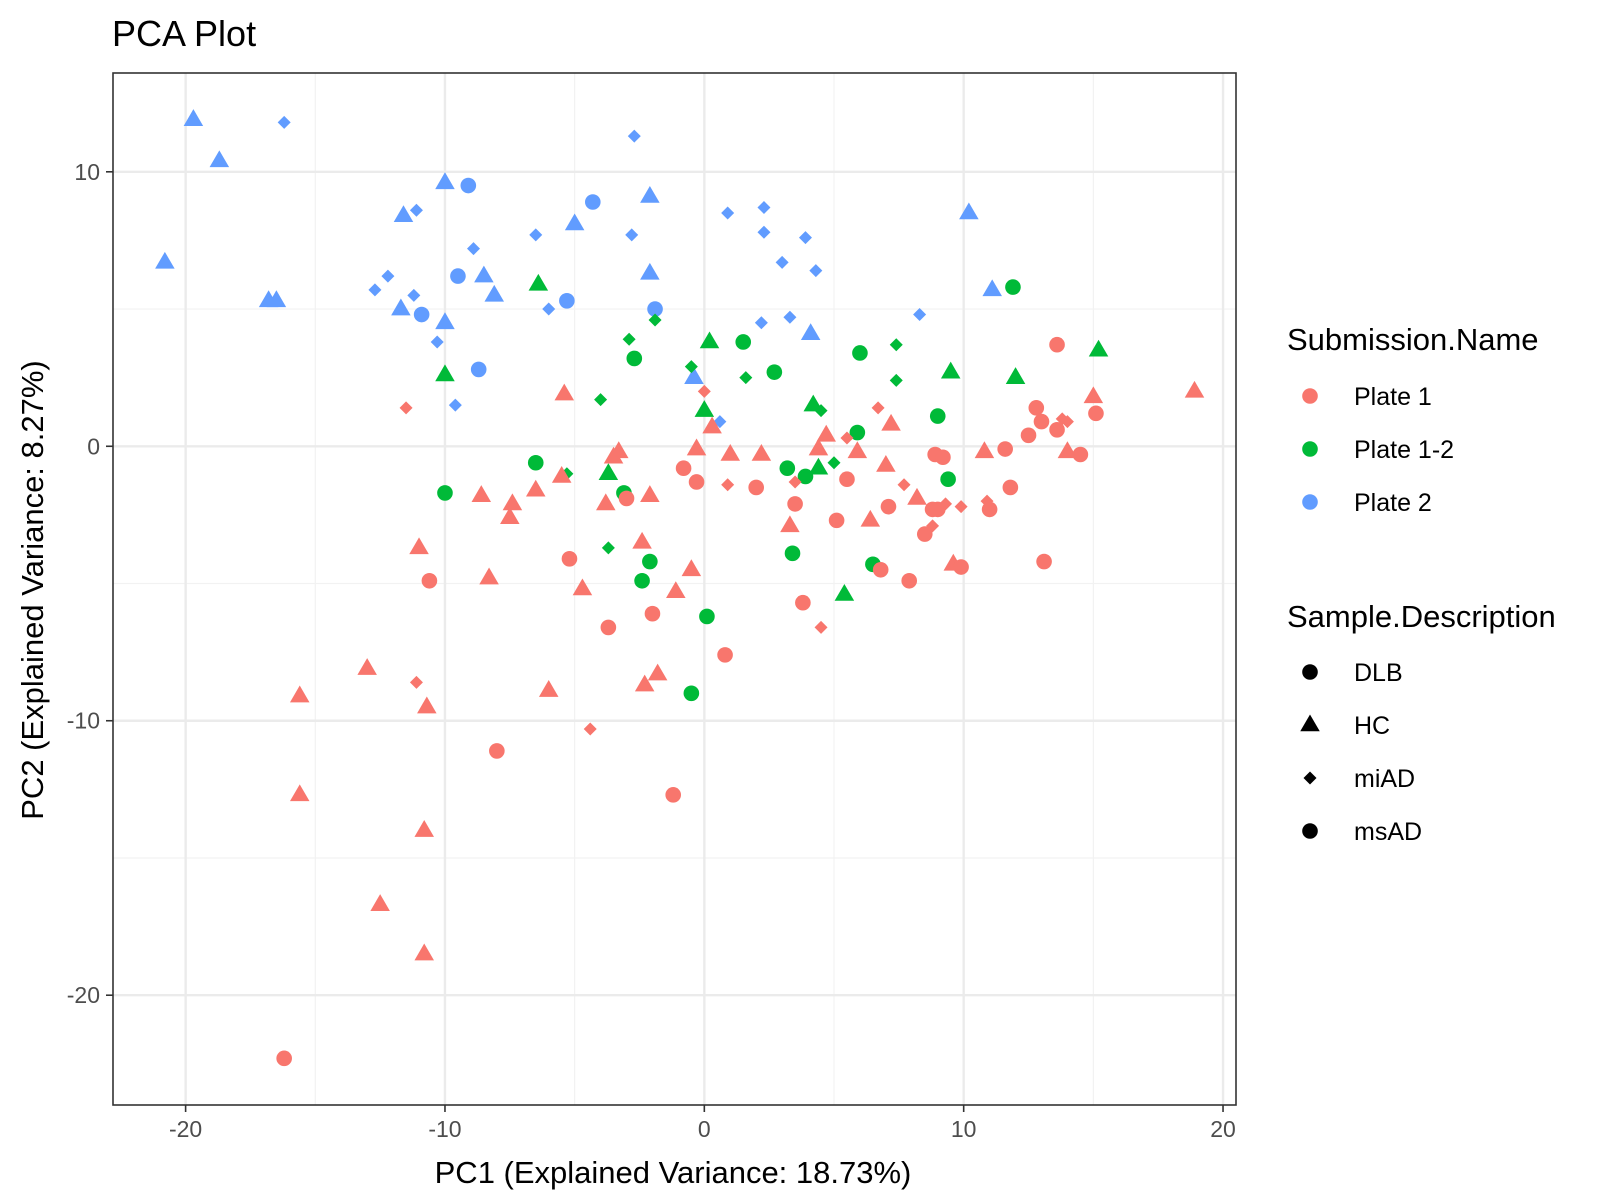 This screenshot has height=1200, width=1600. I want to click on legend-submission-title: Submission.Name, so click(1413, 339).